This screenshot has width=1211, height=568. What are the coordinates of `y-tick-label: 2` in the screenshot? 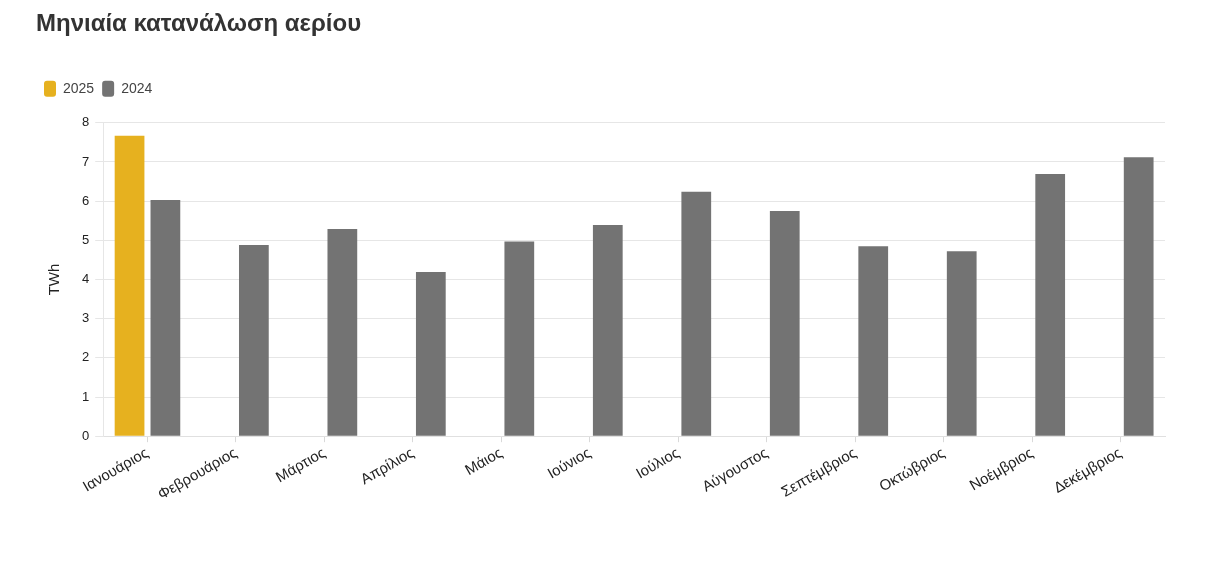 It's located at (86, 357).